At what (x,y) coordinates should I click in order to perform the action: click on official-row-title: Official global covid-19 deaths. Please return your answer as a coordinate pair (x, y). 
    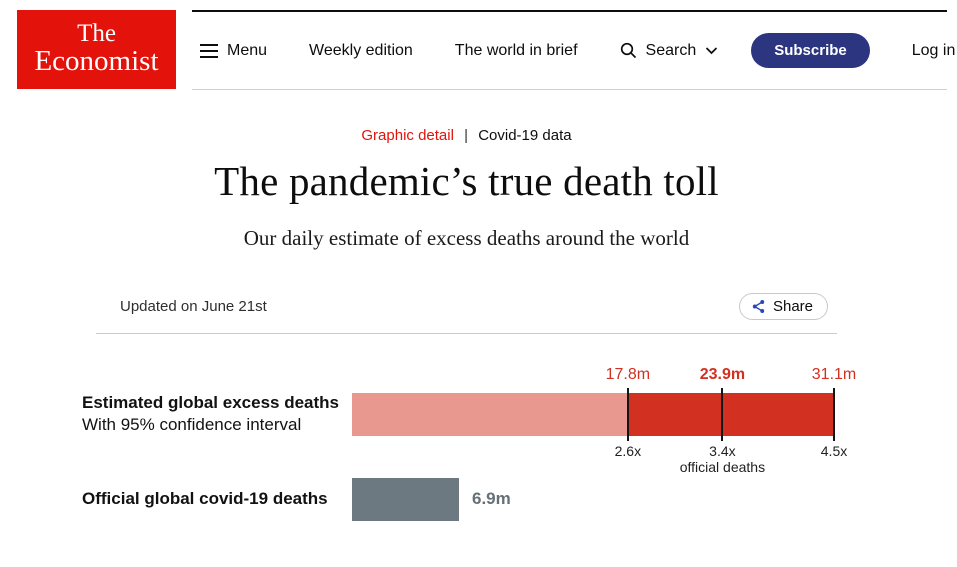
    Looking at the image, I should click on (205, 499).